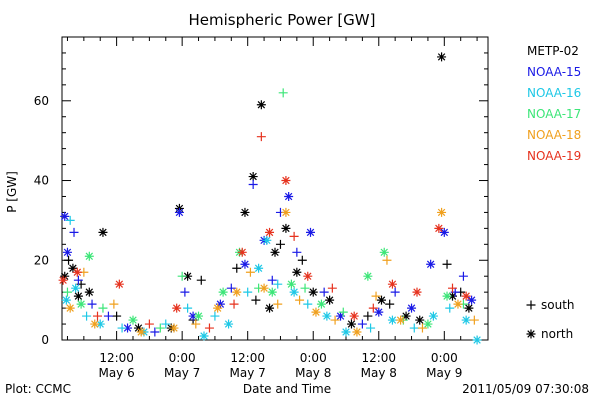  What do you see at coordinates (444, 373) in the screenshot?
I see `x-tick-date-label: May 9` at bounding box center [444, 373].